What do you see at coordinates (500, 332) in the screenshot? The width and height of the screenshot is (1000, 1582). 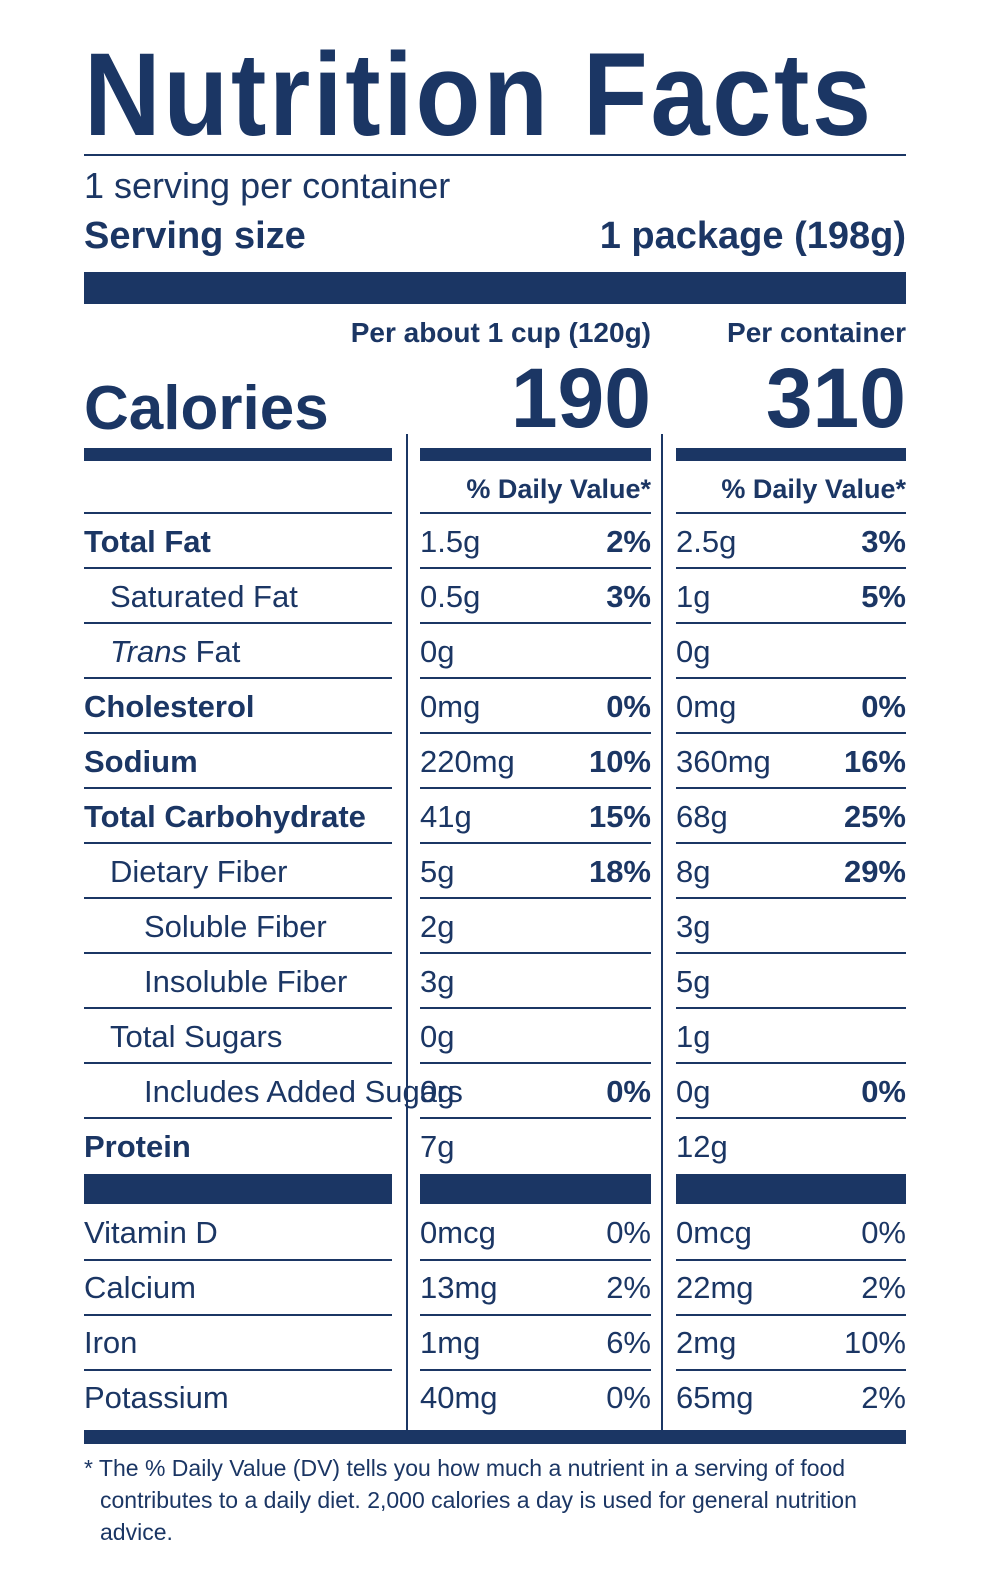 I see `col1-header: Per about 1 cup (120g)` at bounding box center [500, 332].